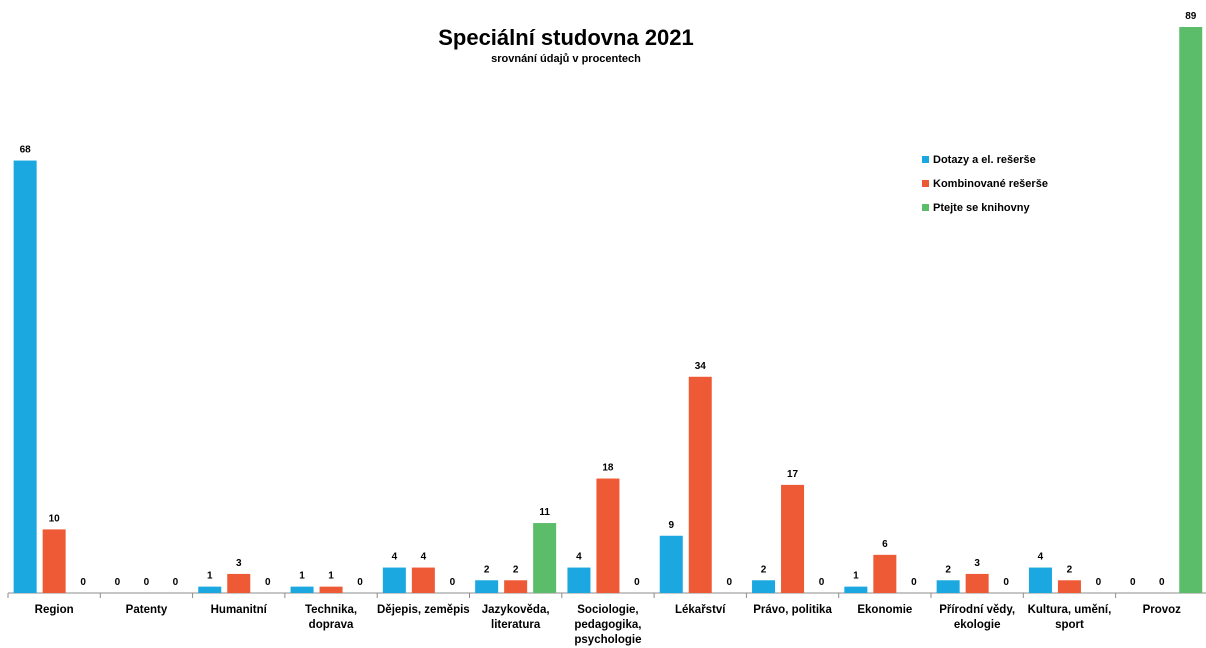  What do you see at coordinates (701, 366) in the screenshot?
I see `data-label: 34` at bounding box center [701, 366].